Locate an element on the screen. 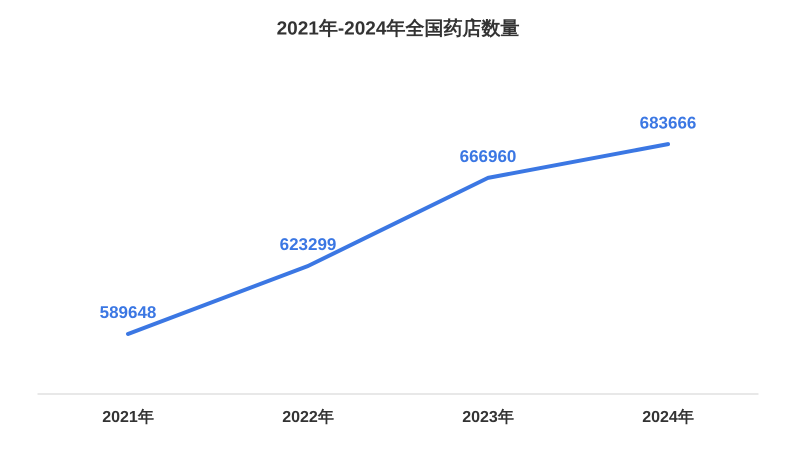 Image resolution: width=796 pixels, height=459 pixels. x-tick-label: 2023年 is located at coordinates (488, 417).